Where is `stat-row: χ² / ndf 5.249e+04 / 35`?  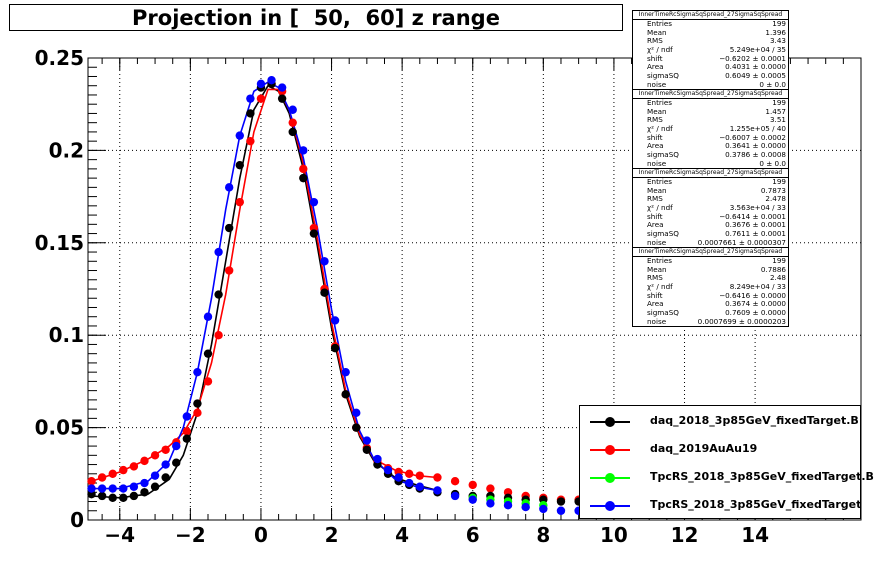
stat-row: χ² / ndf 5.249e+04 / 35 is located at coordinates (710, 49).